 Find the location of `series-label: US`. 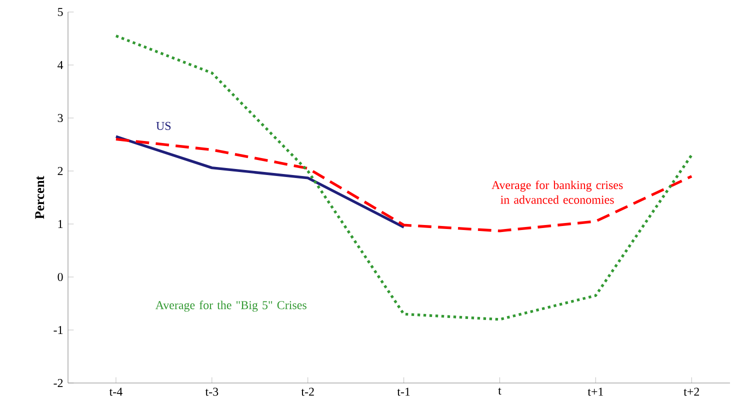

series-label: US is located at coordinates (163, 126).